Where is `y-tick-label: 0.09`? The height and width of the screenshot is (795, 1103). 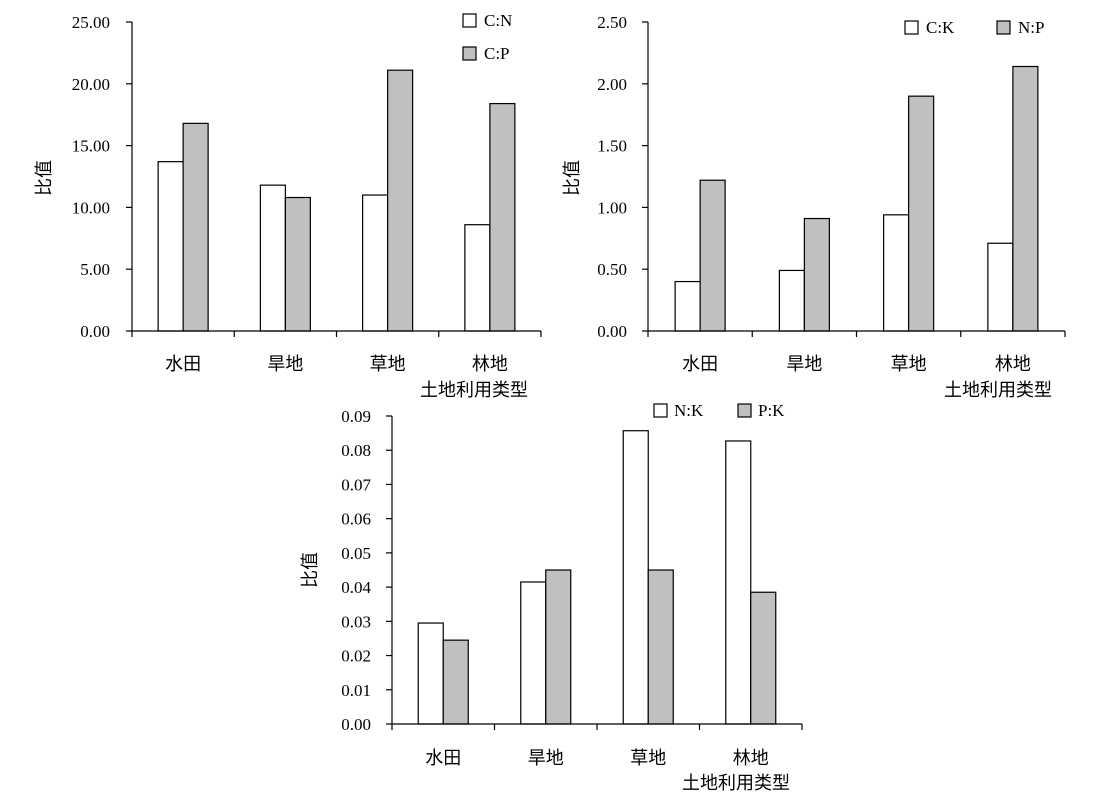 y-tick-label: 0.09 is located at coordinates (356, 416).